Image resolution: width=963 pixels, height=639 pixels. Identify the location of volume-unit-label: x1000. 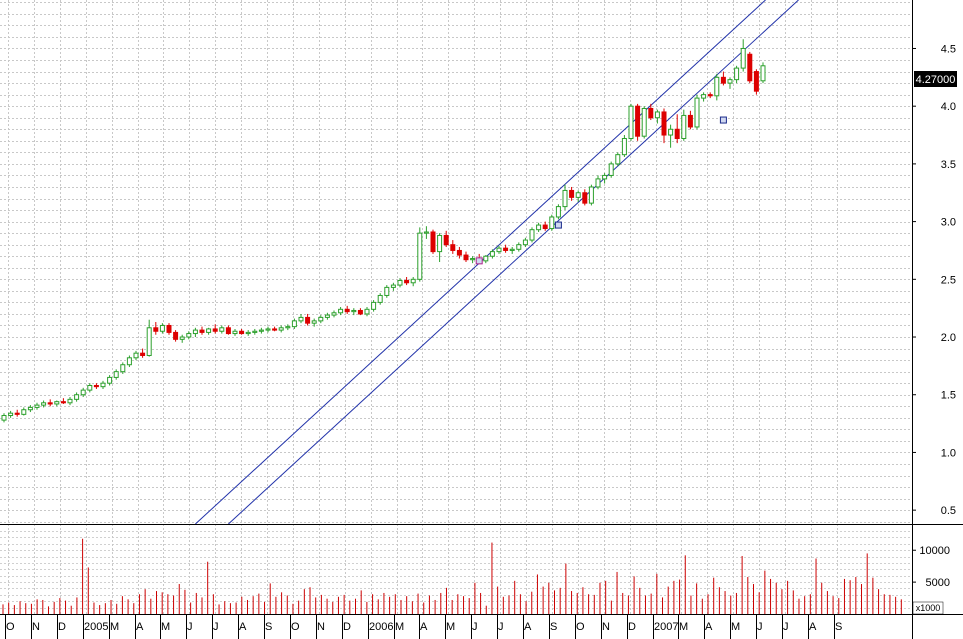
(928, 608).